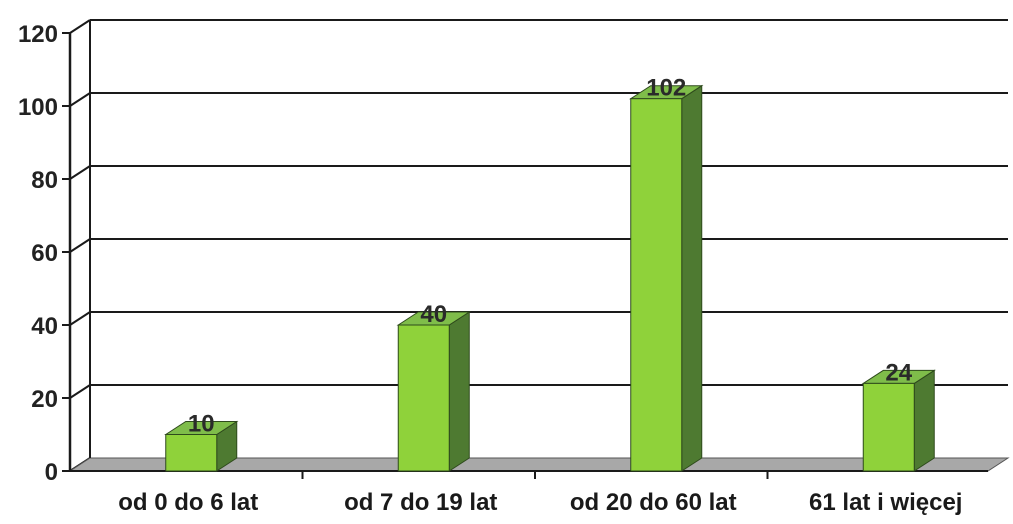  I want to click on x-category-label: od 7 do 19 lat, so click(420, 502).